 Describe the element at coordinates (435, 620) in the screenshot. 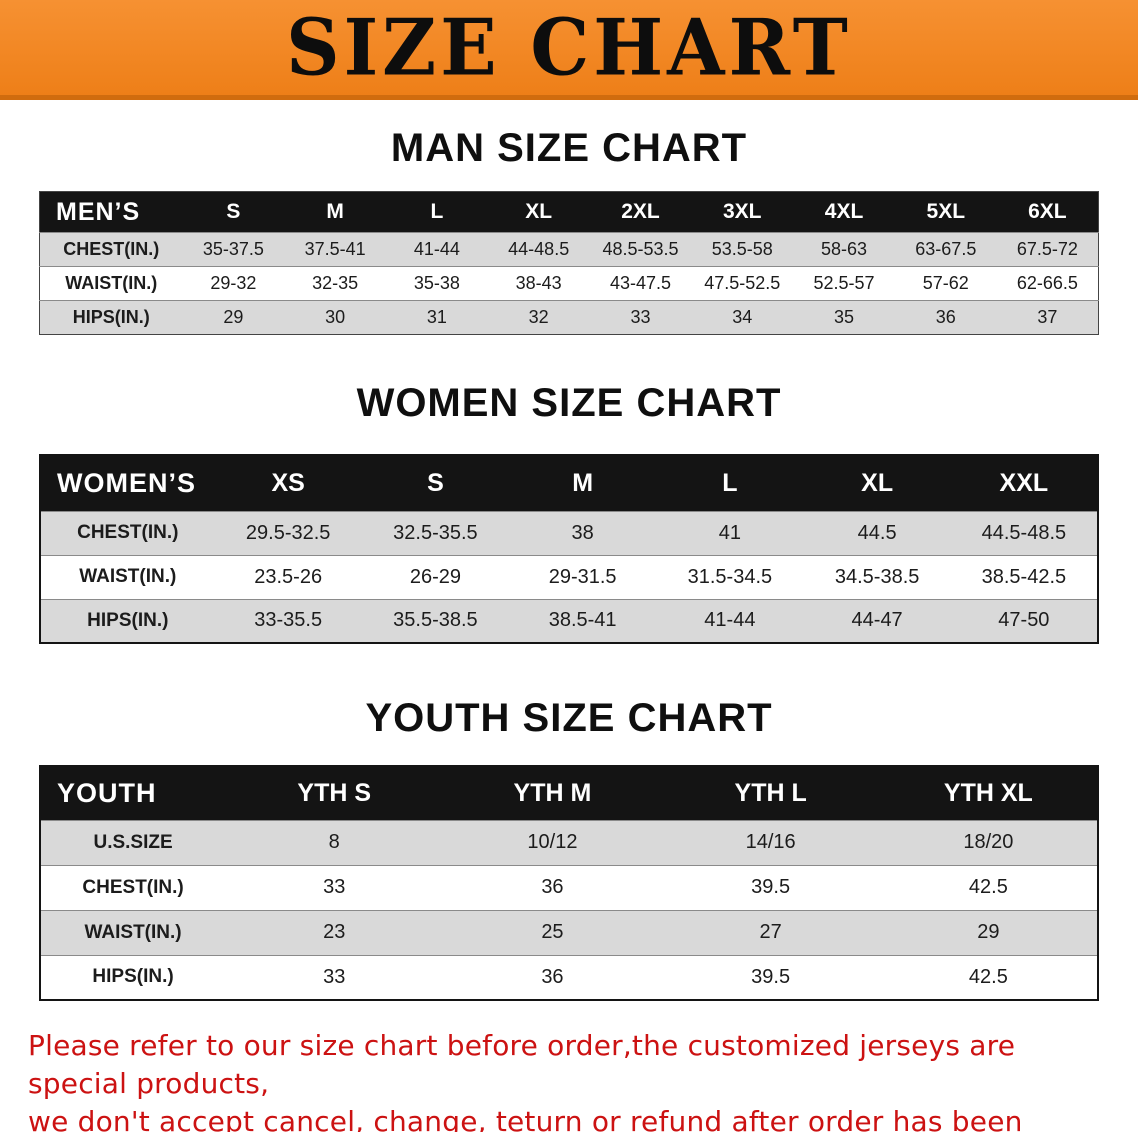

I see `cell-value: 35.5-38.5` at that location.